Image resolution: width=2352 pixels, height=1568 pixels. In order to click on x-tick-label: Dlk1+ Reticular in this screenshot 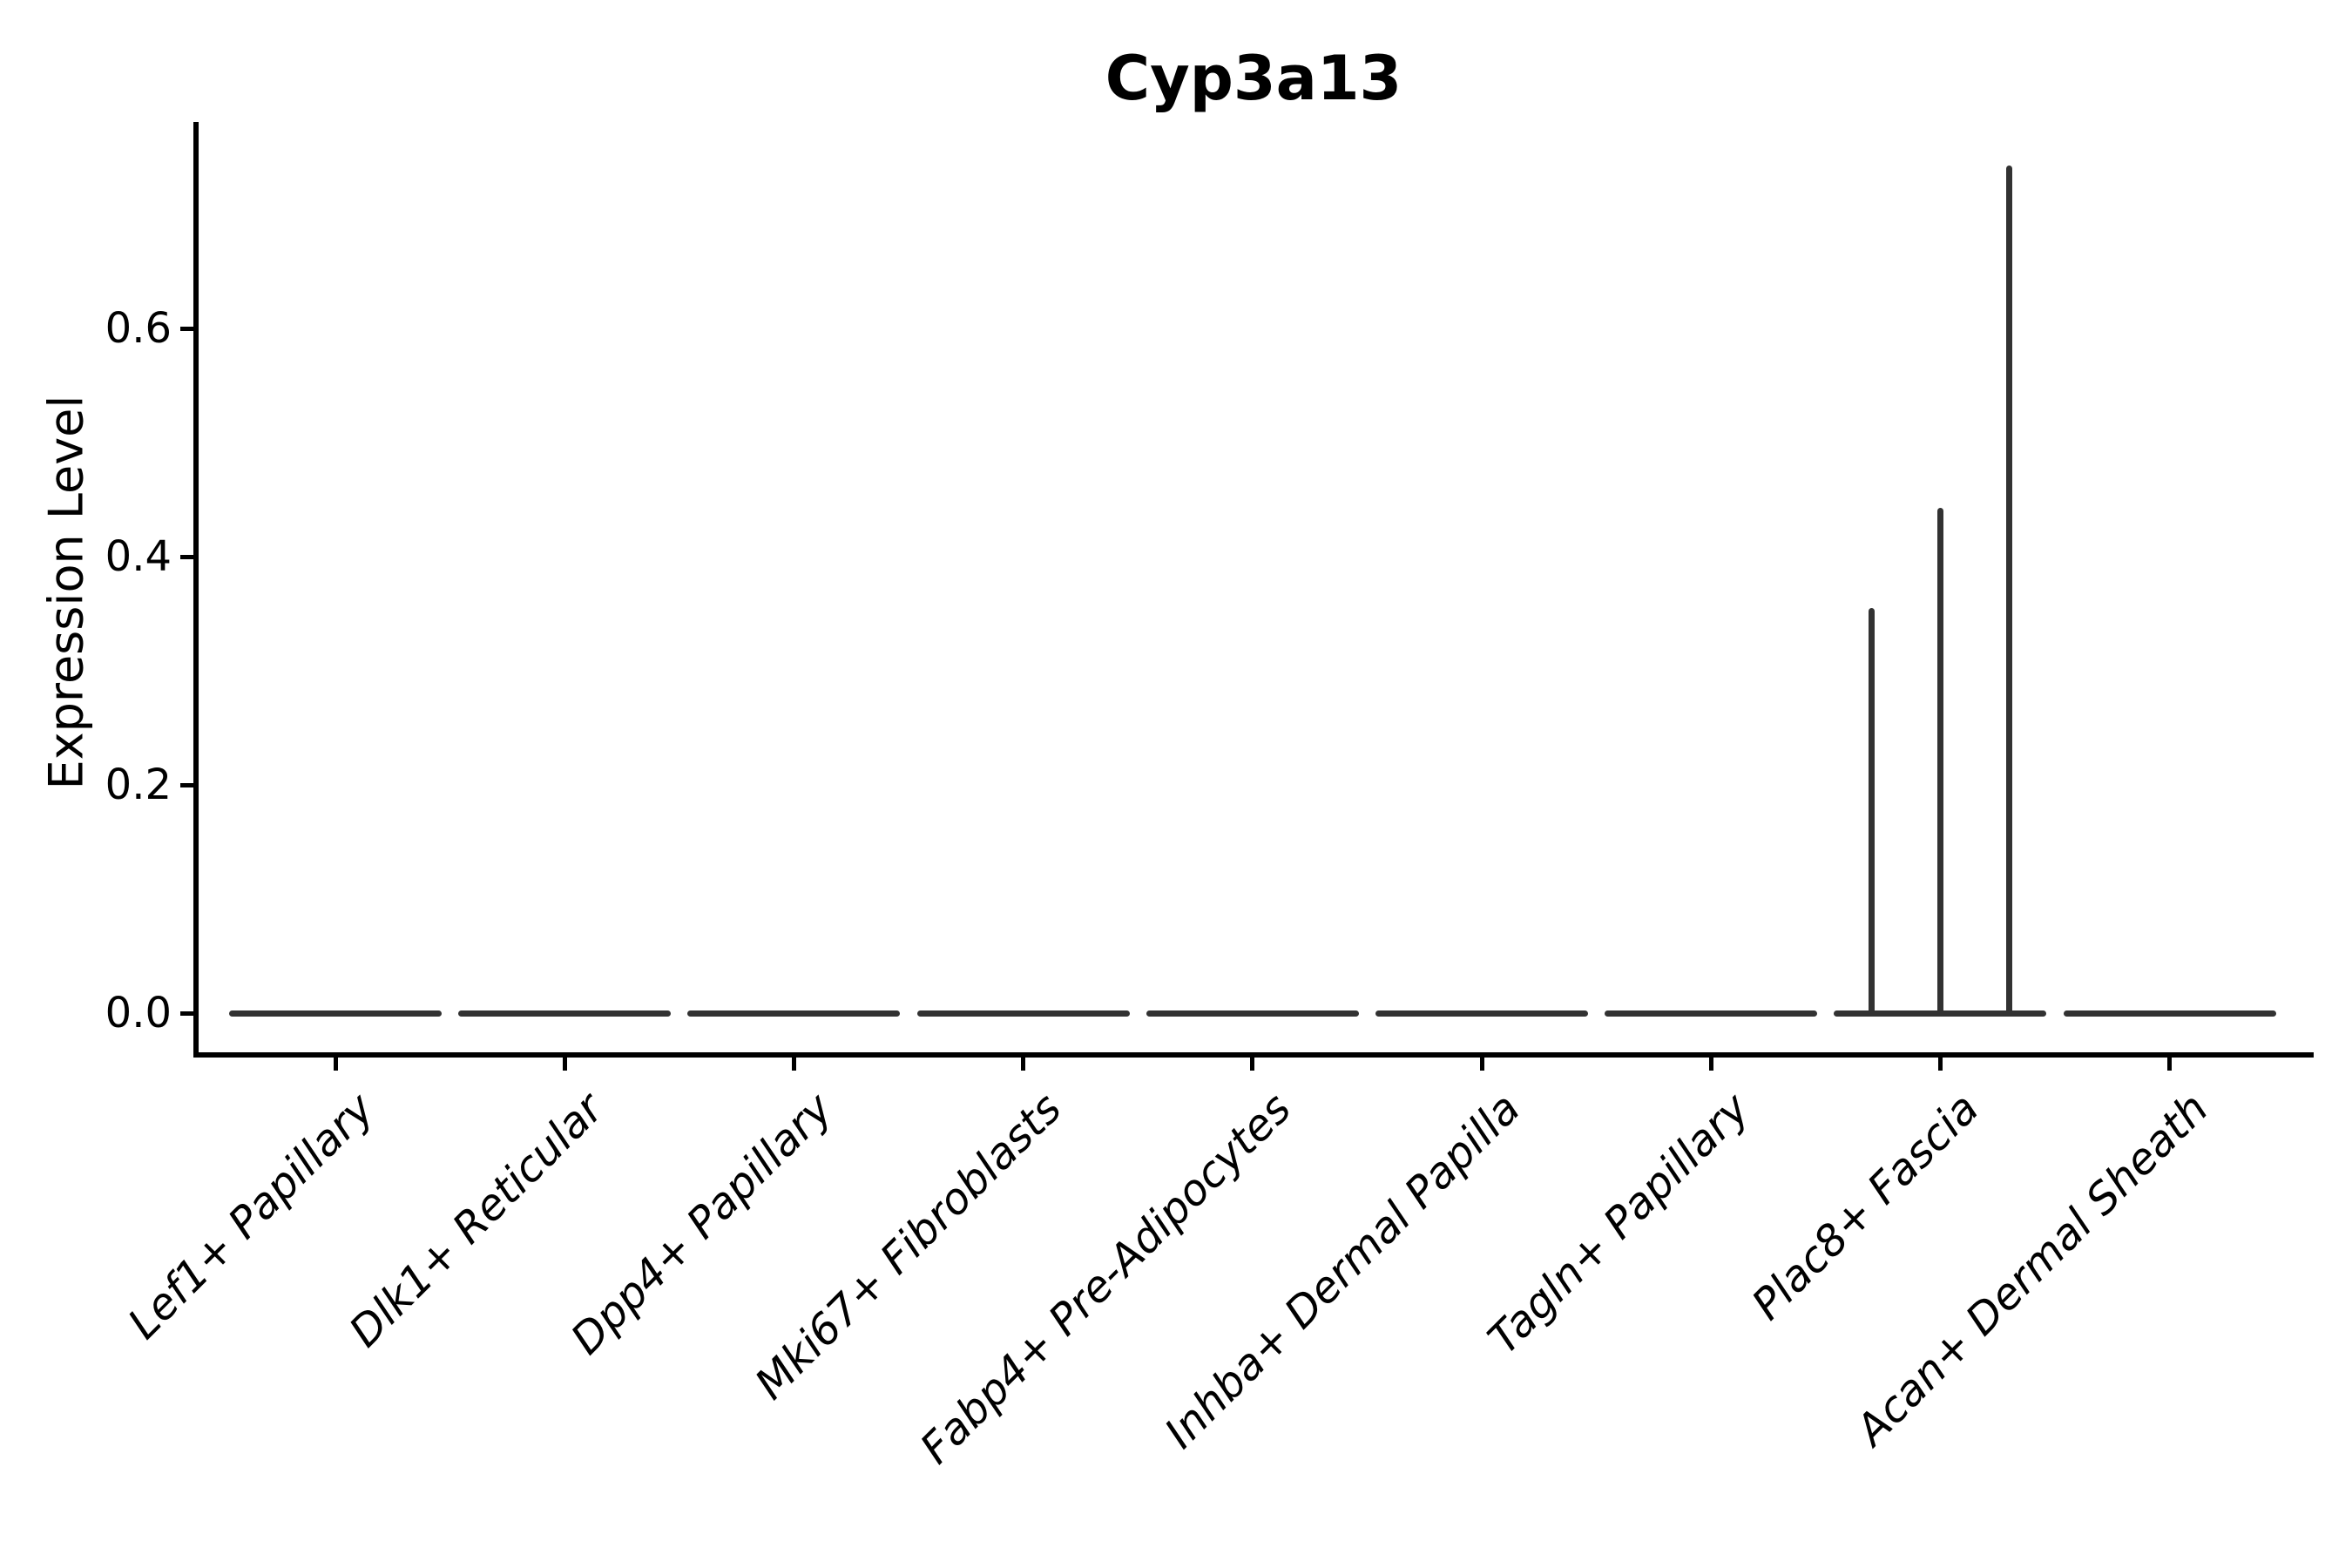, I will do `click(476, 1220)`.